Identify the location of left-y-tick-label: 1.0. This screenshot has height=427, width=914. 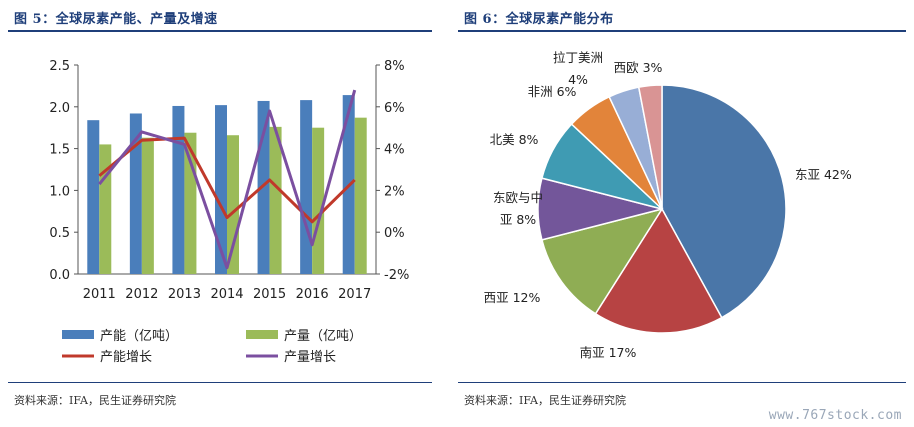
(59, 191).